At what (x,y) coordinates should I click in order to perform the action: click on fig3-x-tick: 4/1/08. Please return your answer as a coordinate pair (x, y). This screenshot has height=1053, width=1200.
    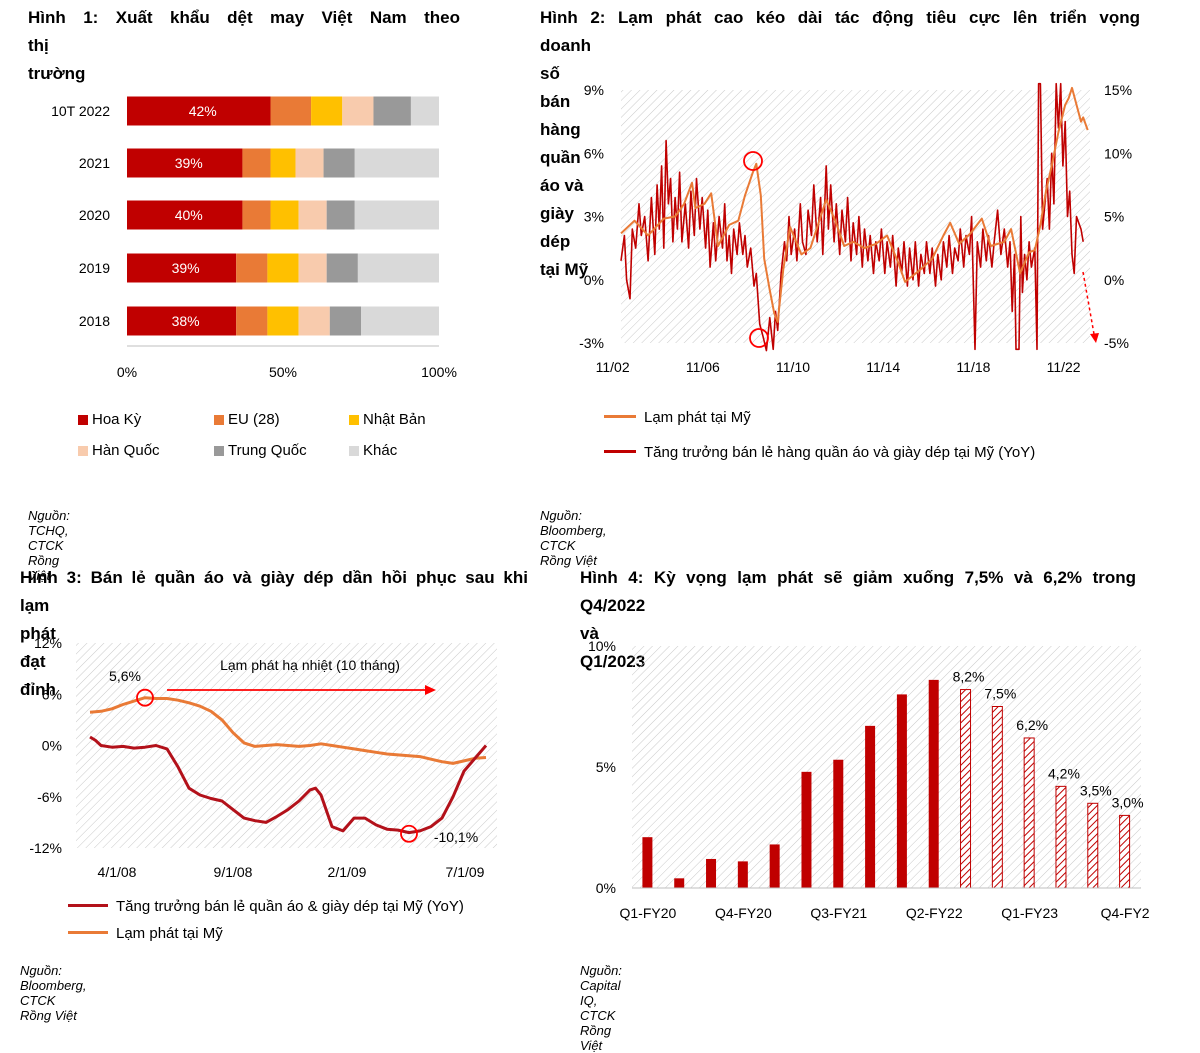
    Looking at the image, I should click on (117, 872).